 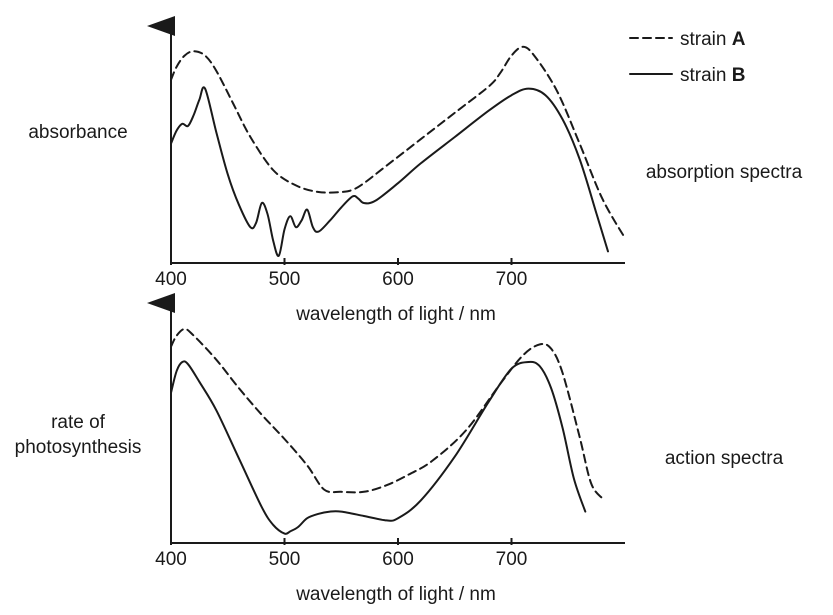 What do you see at coordinates (285, 559) in the screenshot?
I see `action-tick-label-500: 500` at bounding box center [285, 559].